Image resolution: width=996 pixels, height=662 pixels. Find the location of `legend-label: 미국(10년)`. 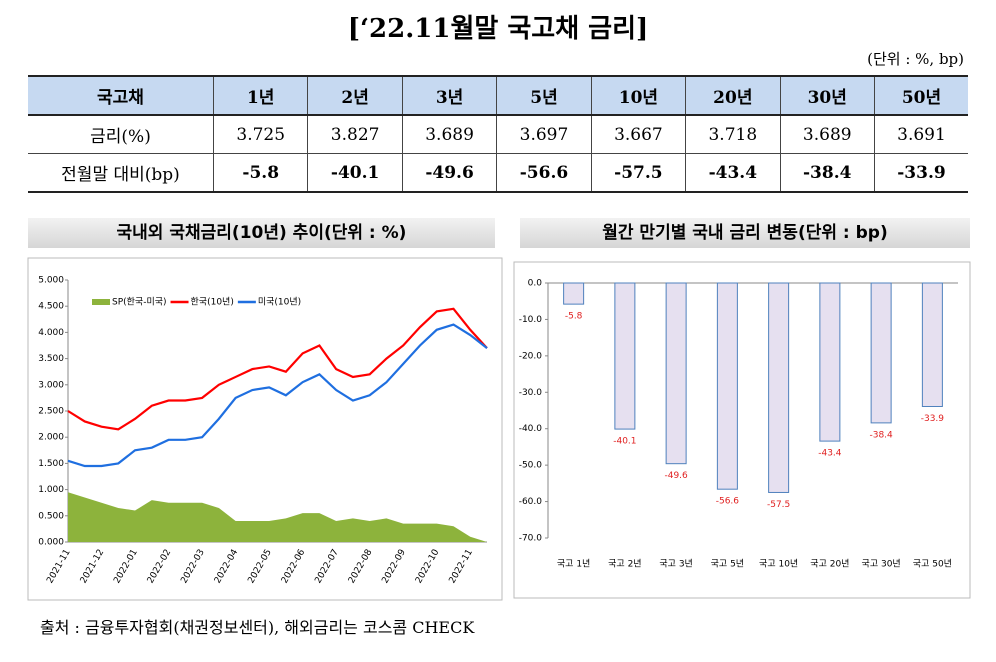

legend-label: 미국(10년) is located at coordinates (279, 302).